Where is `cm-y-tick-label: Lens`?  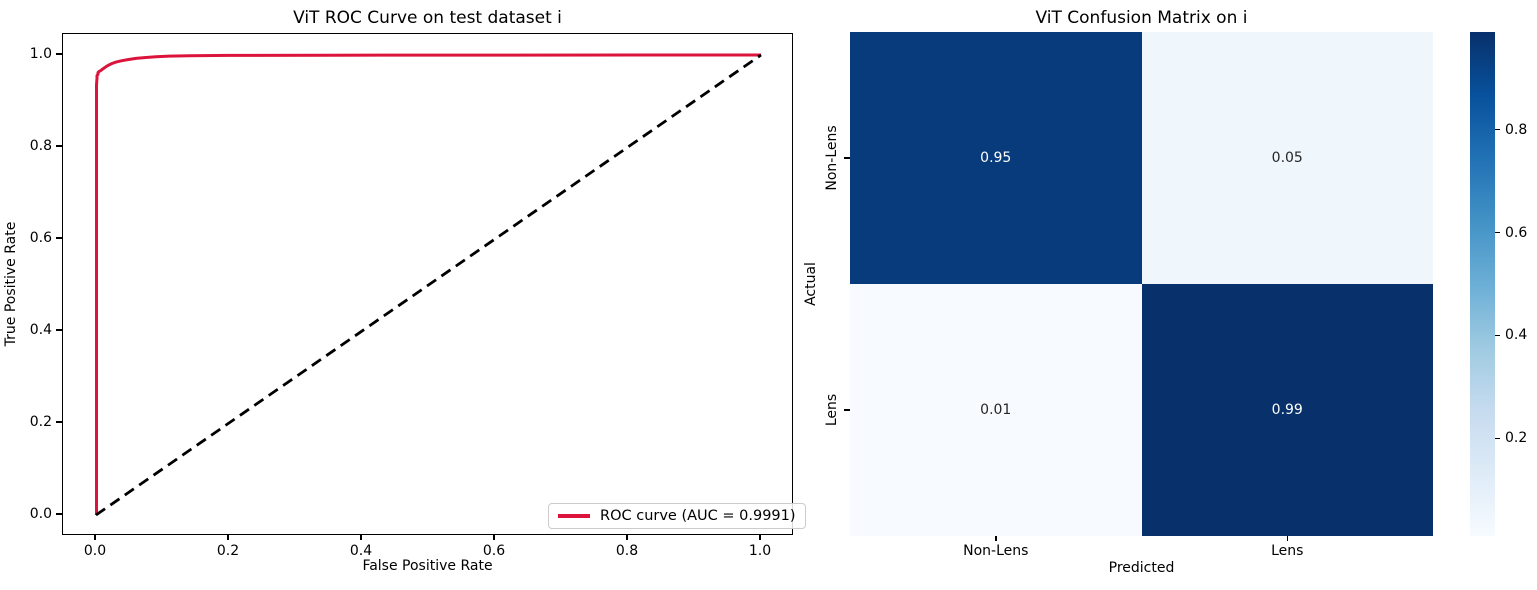 cm-y-tick-label: Lens is located at coordinates (832, 410).